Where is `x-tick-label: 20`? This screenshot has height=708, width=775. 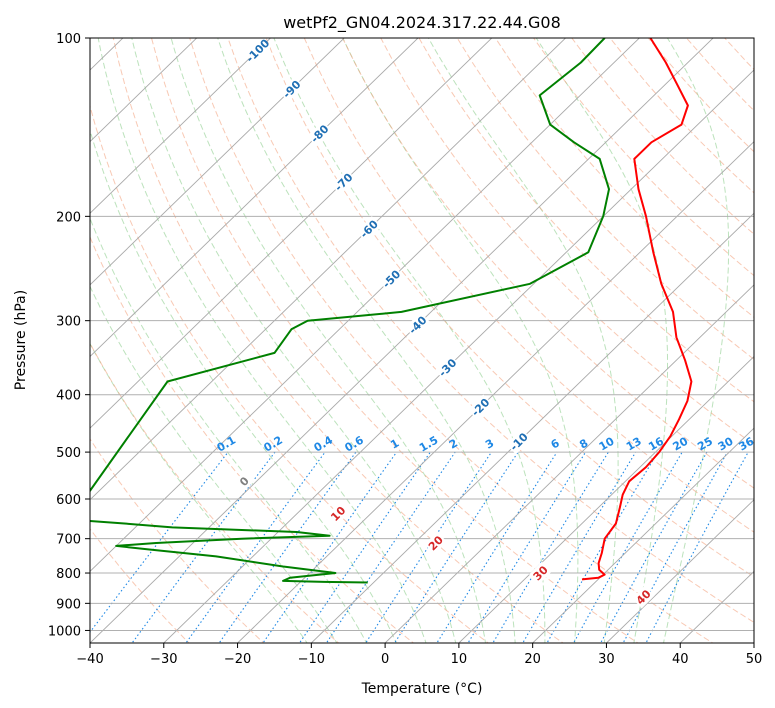
x-tick-label: 20 is located at coordinates (532, 659).